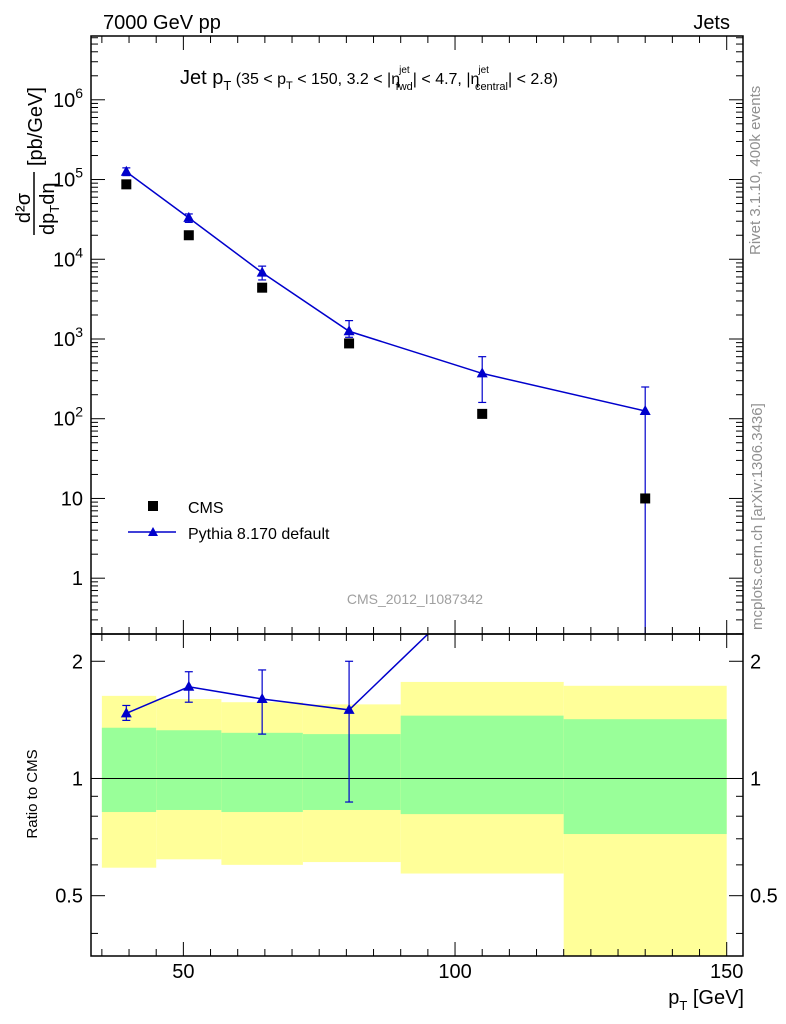 This screenshot has height=1024, width=786. What do you see at coordinates (259, 534) in the screenshot?
I see `legend-pythia-label: Pythia 8.170 default` at bounding box center [259, 534].